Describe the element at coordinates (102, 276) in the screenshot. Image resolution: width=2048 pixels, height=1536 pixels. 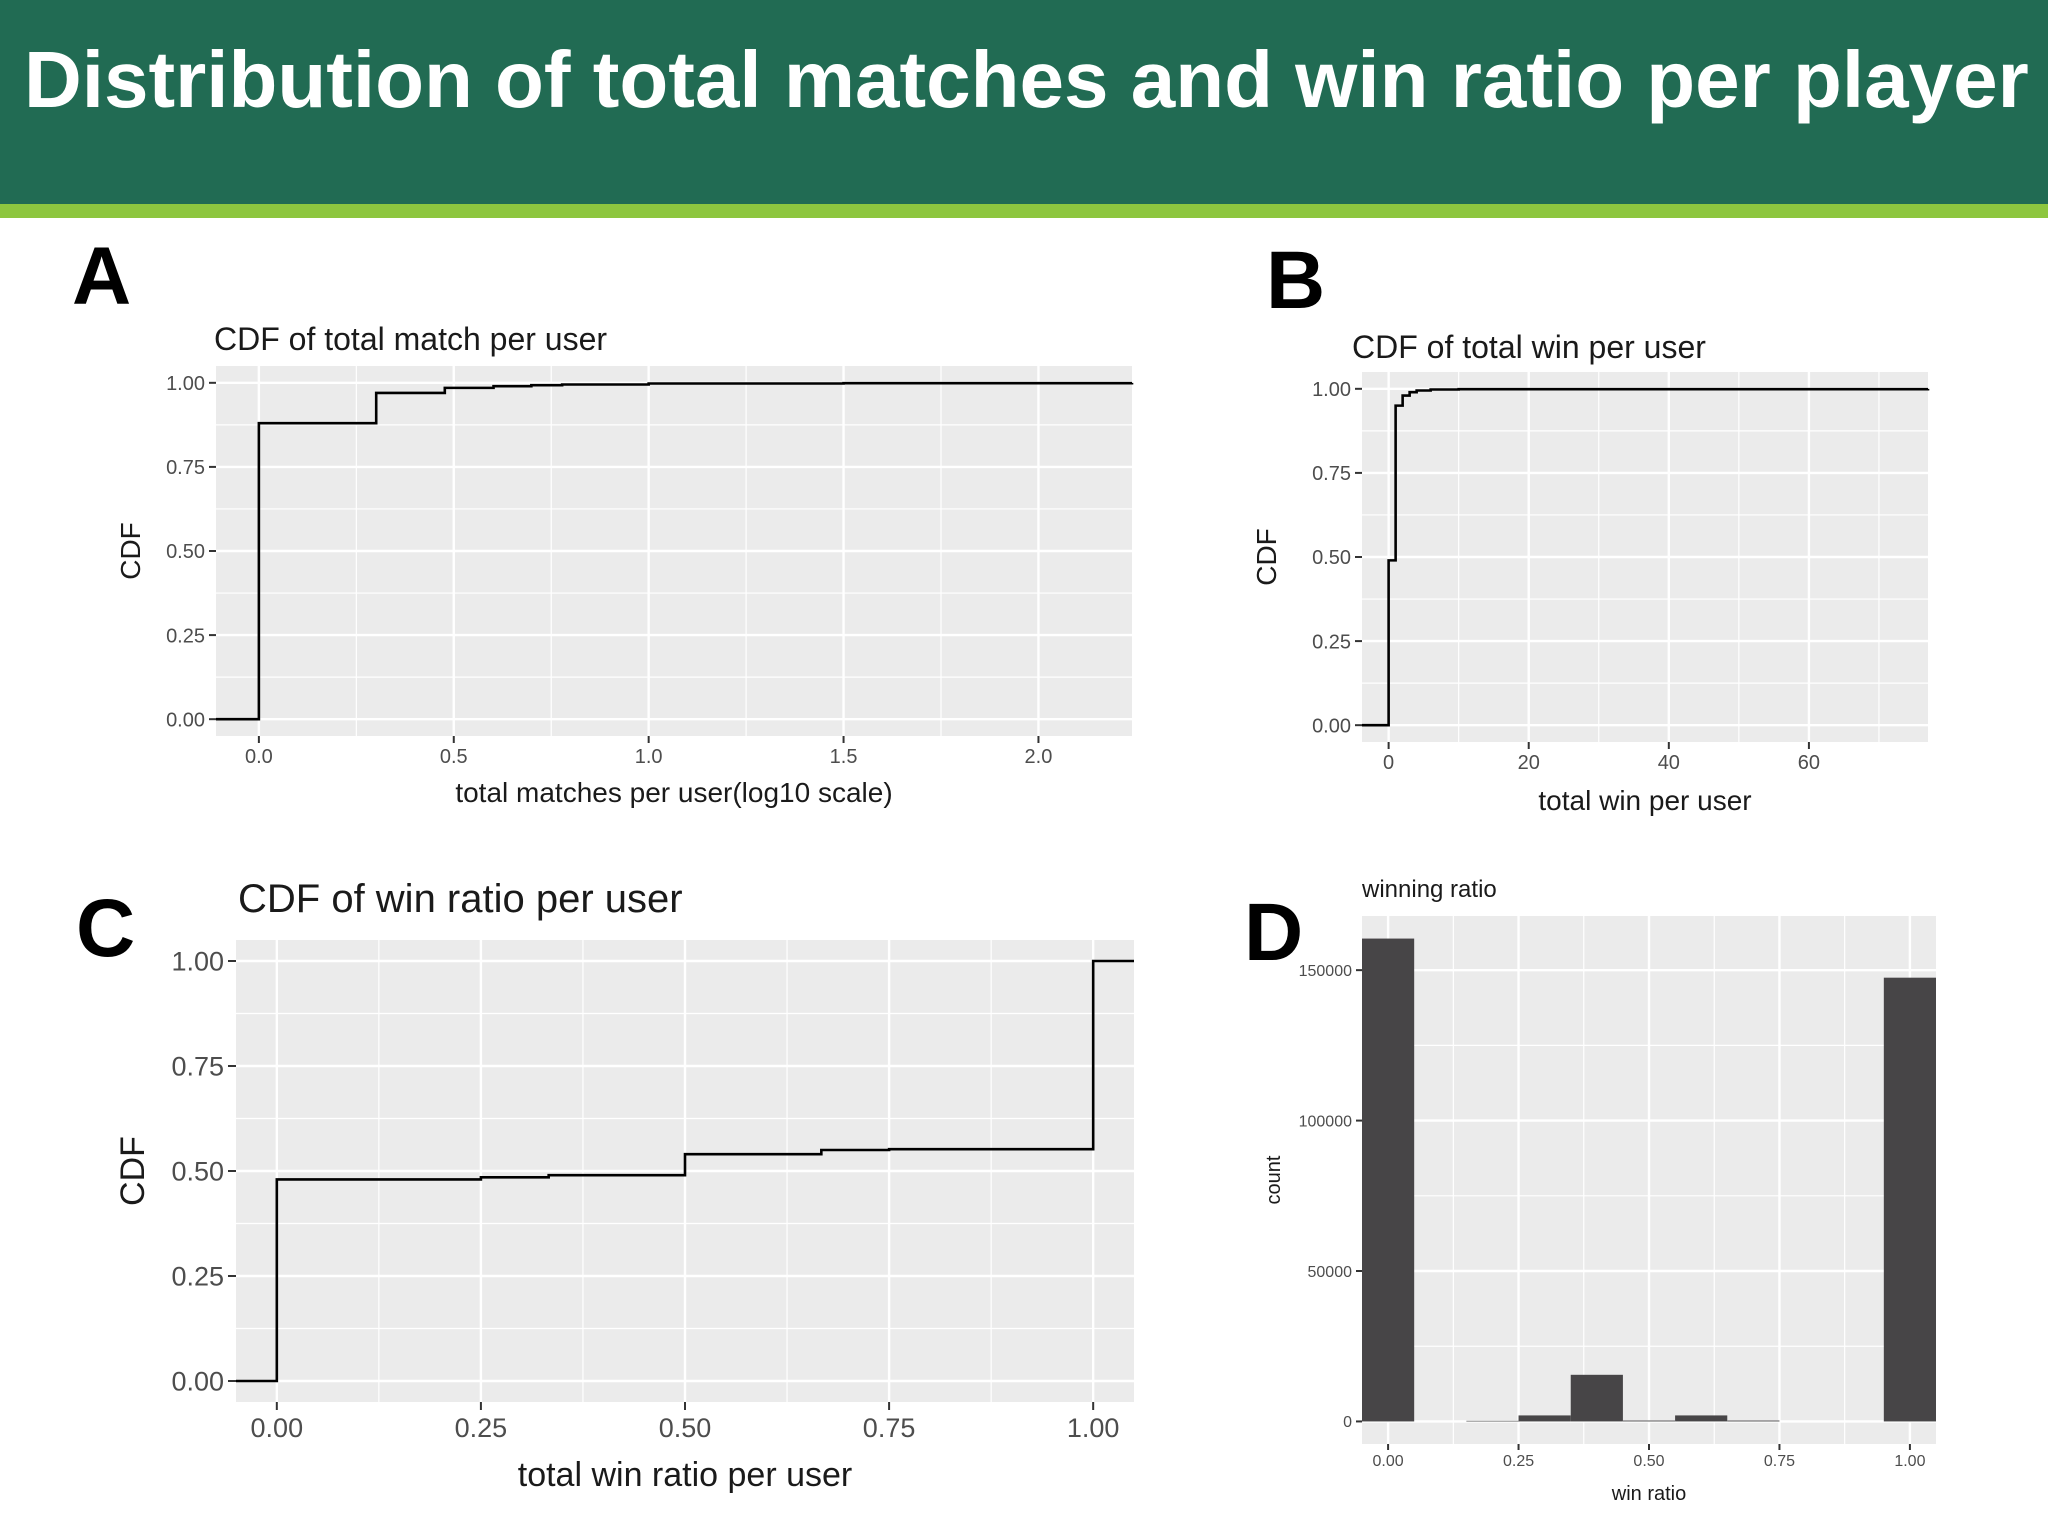
I see `panel-letter-a: A` at that location.